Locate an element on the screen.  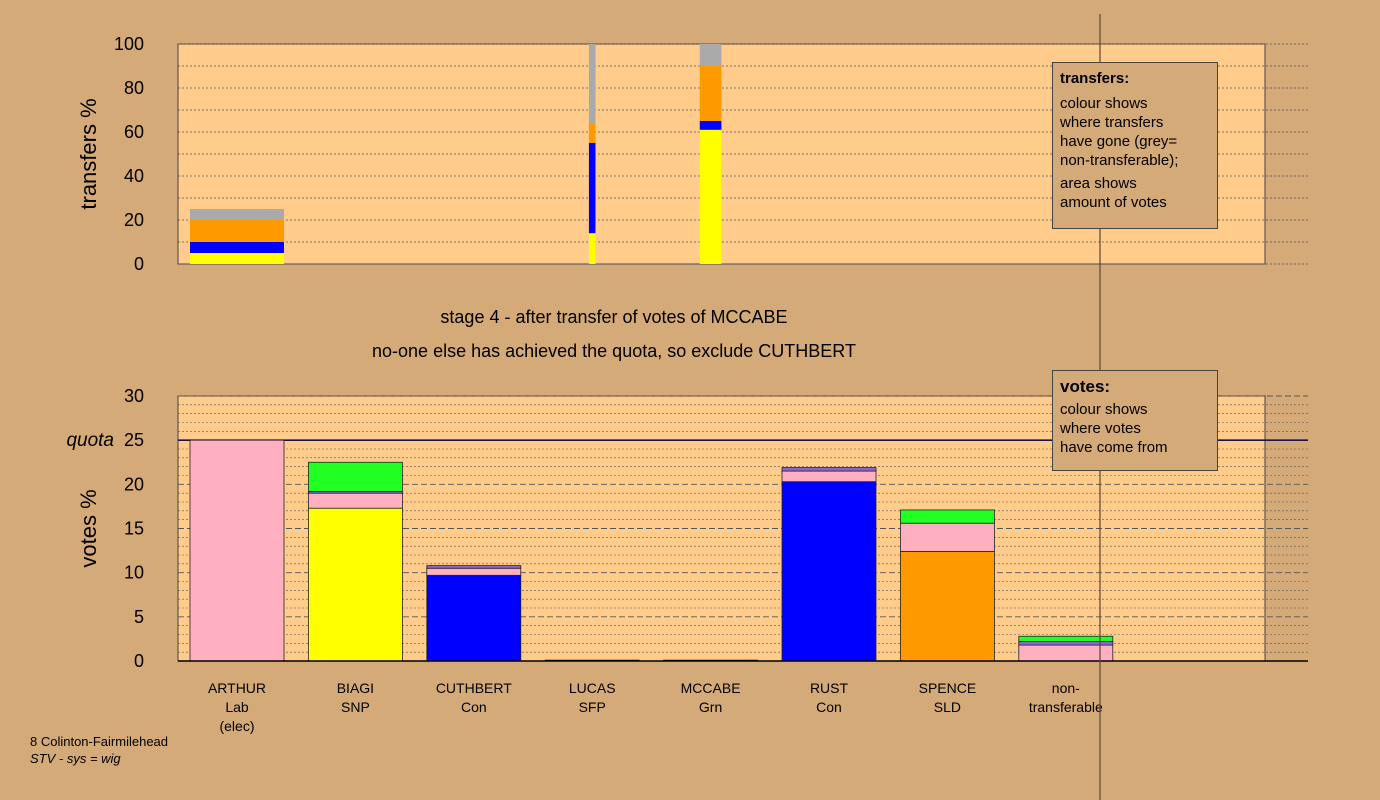
transfers-legend-title: transfers: is located at coordinates (1095, 78).